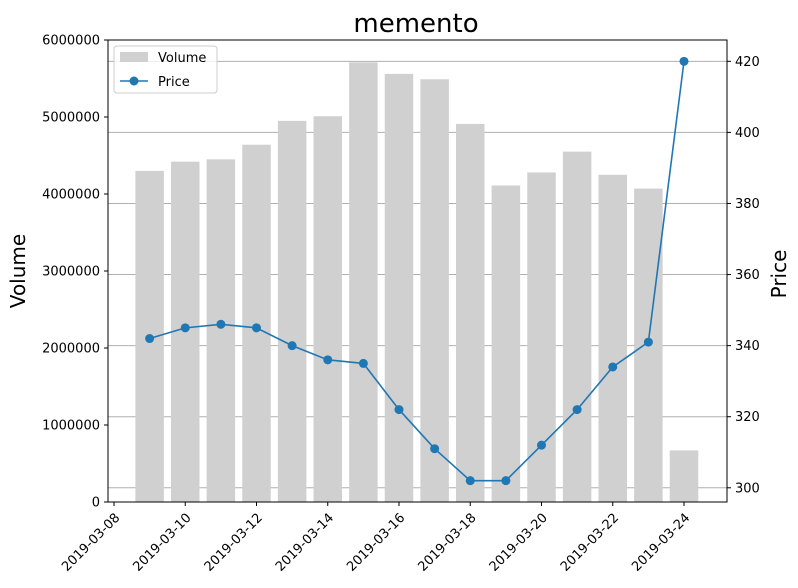 The width and height of the screenshot is (798, 588). What do you see at coordinates (165, 69) in the screenshot?
I see `legend: Volume Price` at bounding box center [165, 69].